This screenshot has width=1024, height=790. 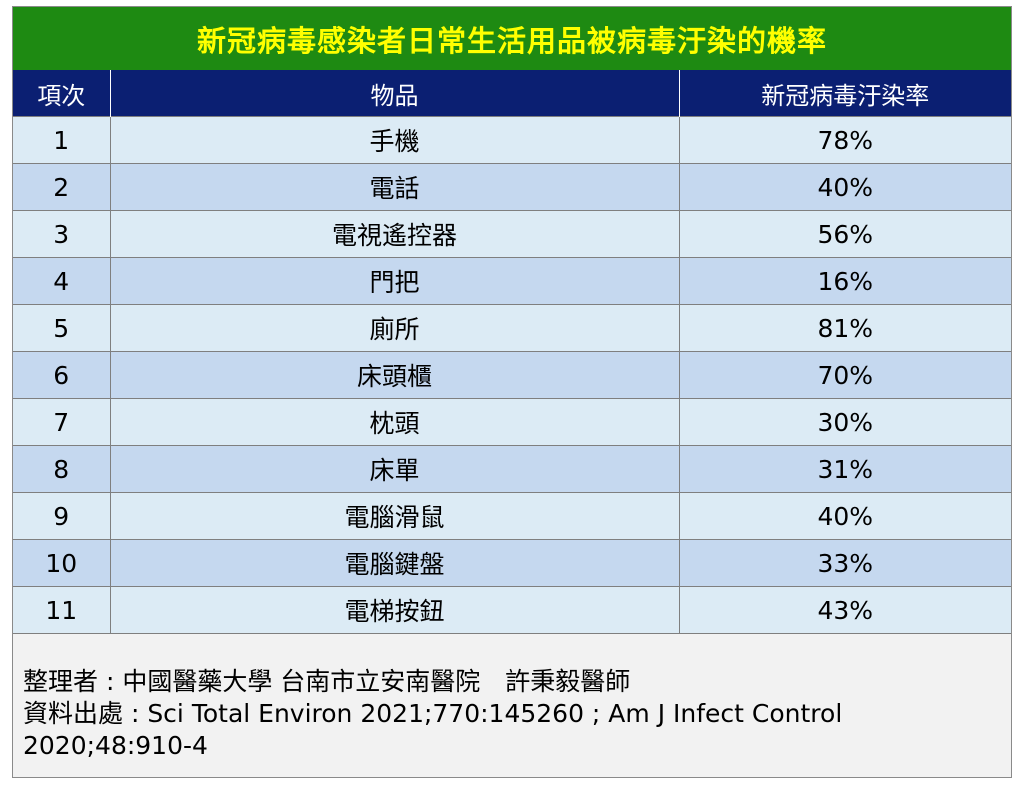 What do you see at coordinates (395, 93) in the screenshot?
I see `header-item: 物品` at bounding box center [395, 93].